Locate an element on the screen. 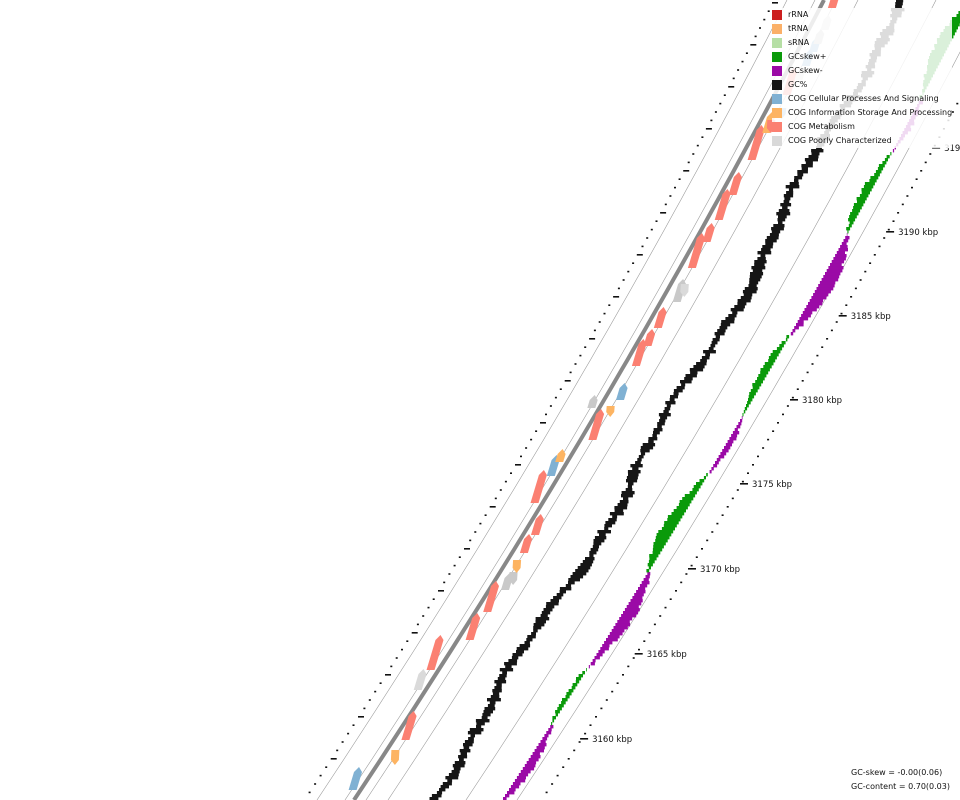 Image resolution: width=960 pixels, height=800 pixels. kbp-label: 3190 kbp is located at coordinates (918, 233).